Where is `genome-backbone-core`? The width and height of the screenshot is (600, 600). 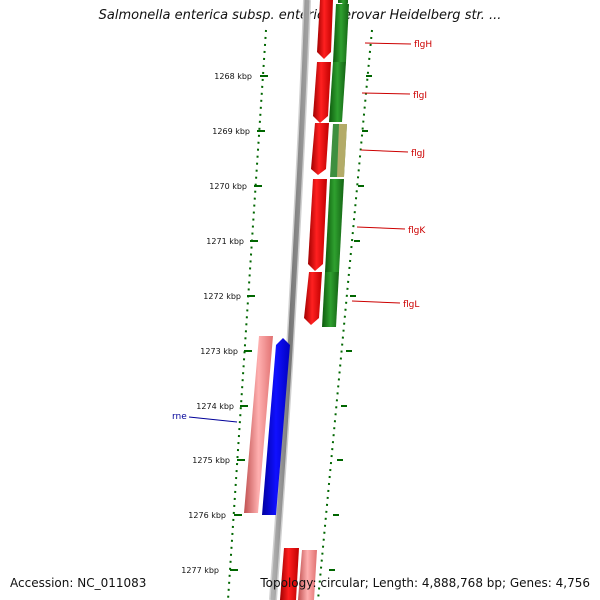
genome-backbone-core is located at coordinates (290, 300).